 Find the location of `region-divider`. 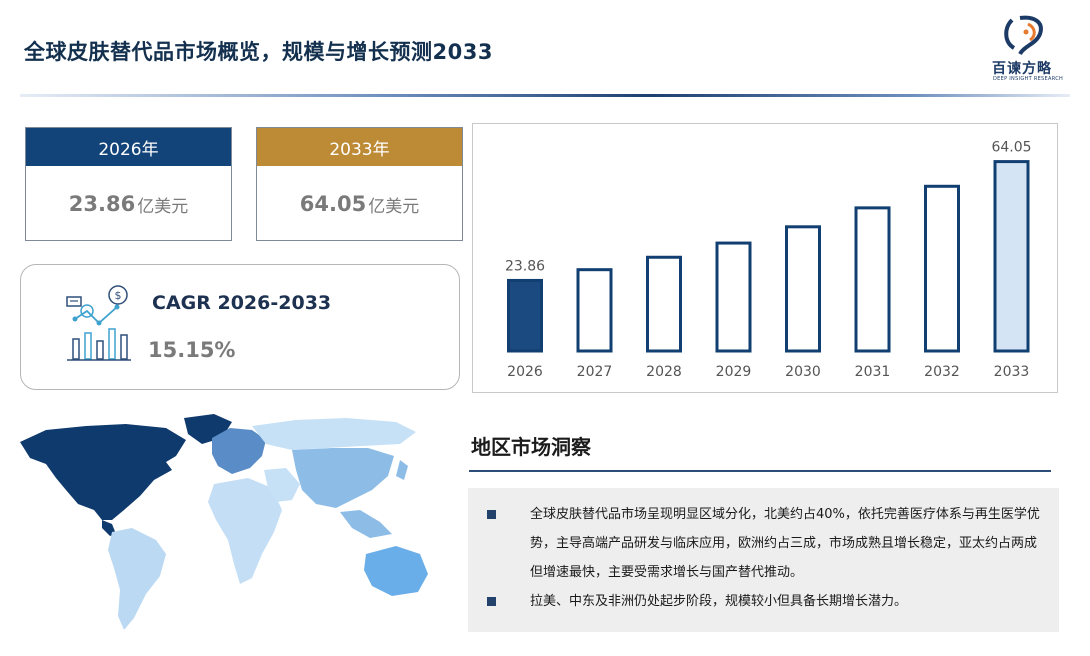

region-divider is located at coordinates (760, 471).